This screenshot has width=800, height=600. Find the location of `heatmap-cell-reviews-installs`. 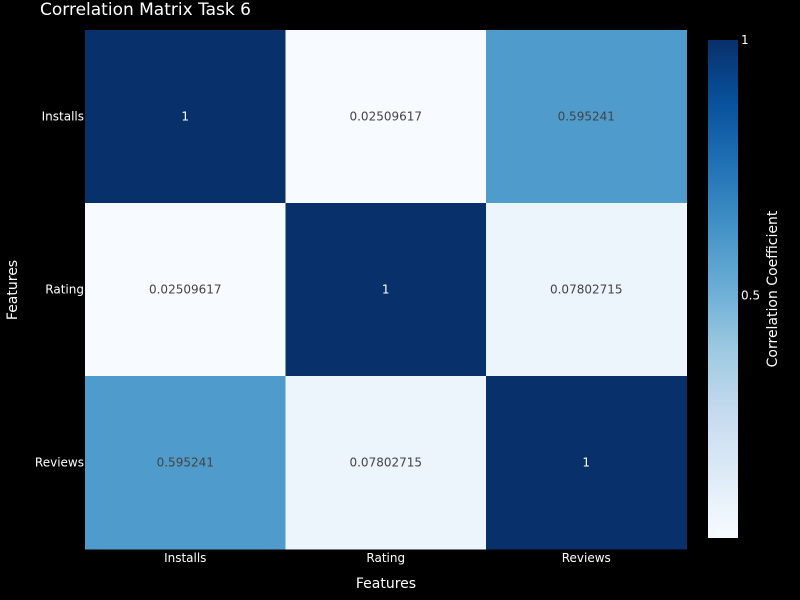

heatmap-cell-reviews-installs is located at coordinates (185, 463).